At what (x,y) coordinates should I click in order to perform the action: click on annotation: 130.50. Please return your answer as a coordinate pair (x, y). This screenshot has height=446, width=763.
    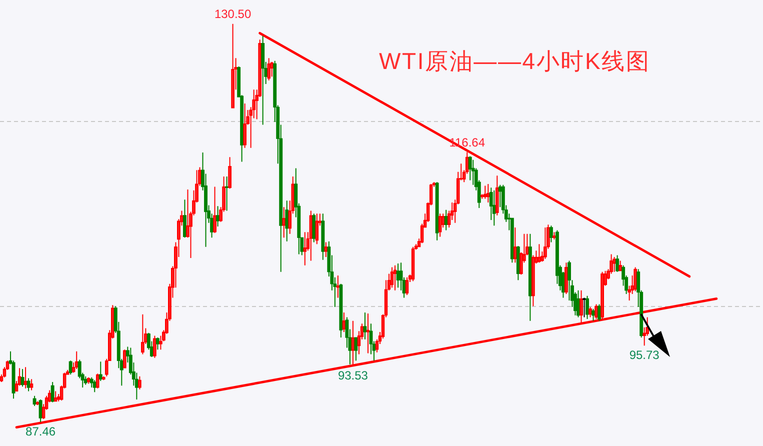
    Looking at the image, I should click on (233, 14).